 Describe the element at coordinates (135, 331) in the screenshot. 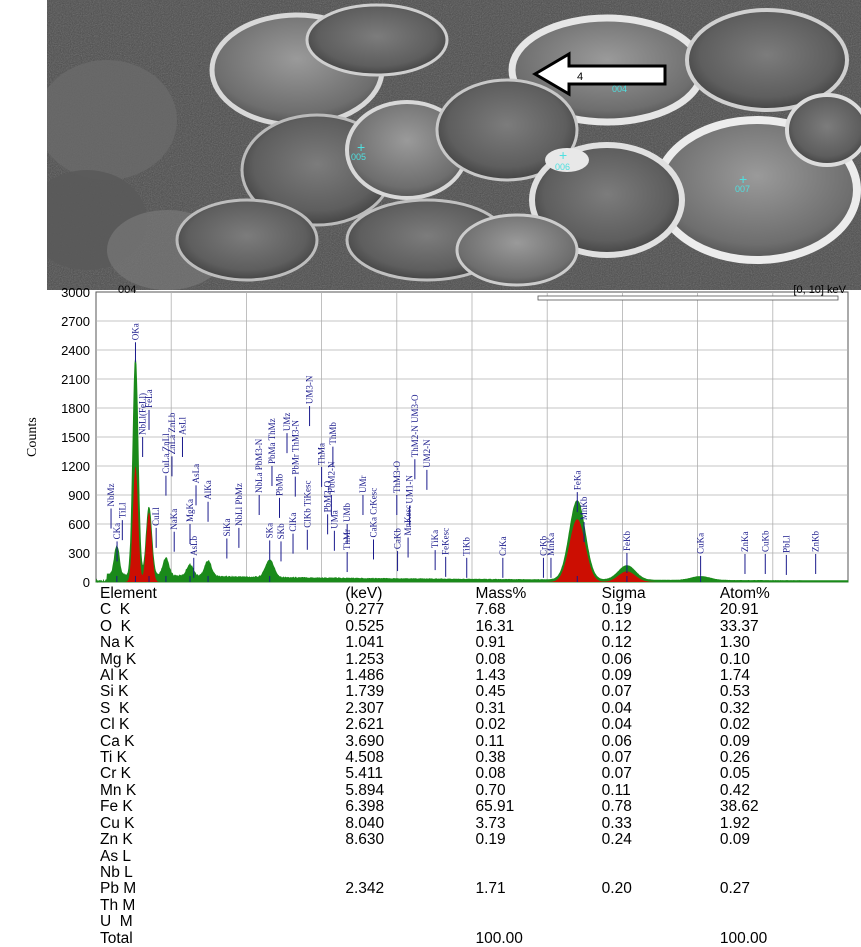

I see `line-label: OKa` at that location.